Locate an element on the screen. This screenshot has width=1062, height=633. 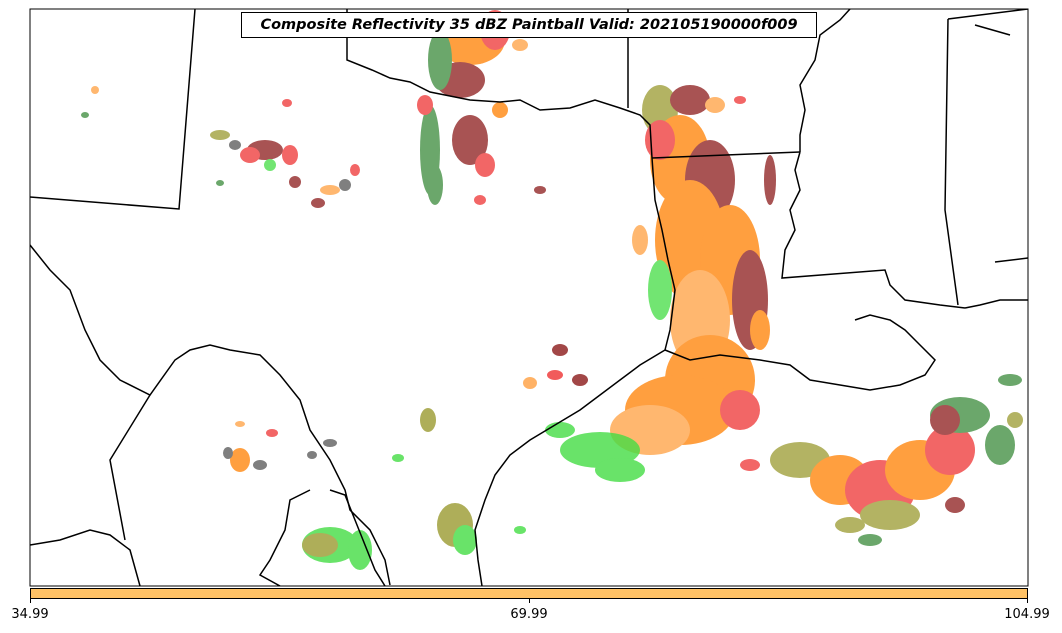
state-boundary-red-river is located at coordinates (499, 84).